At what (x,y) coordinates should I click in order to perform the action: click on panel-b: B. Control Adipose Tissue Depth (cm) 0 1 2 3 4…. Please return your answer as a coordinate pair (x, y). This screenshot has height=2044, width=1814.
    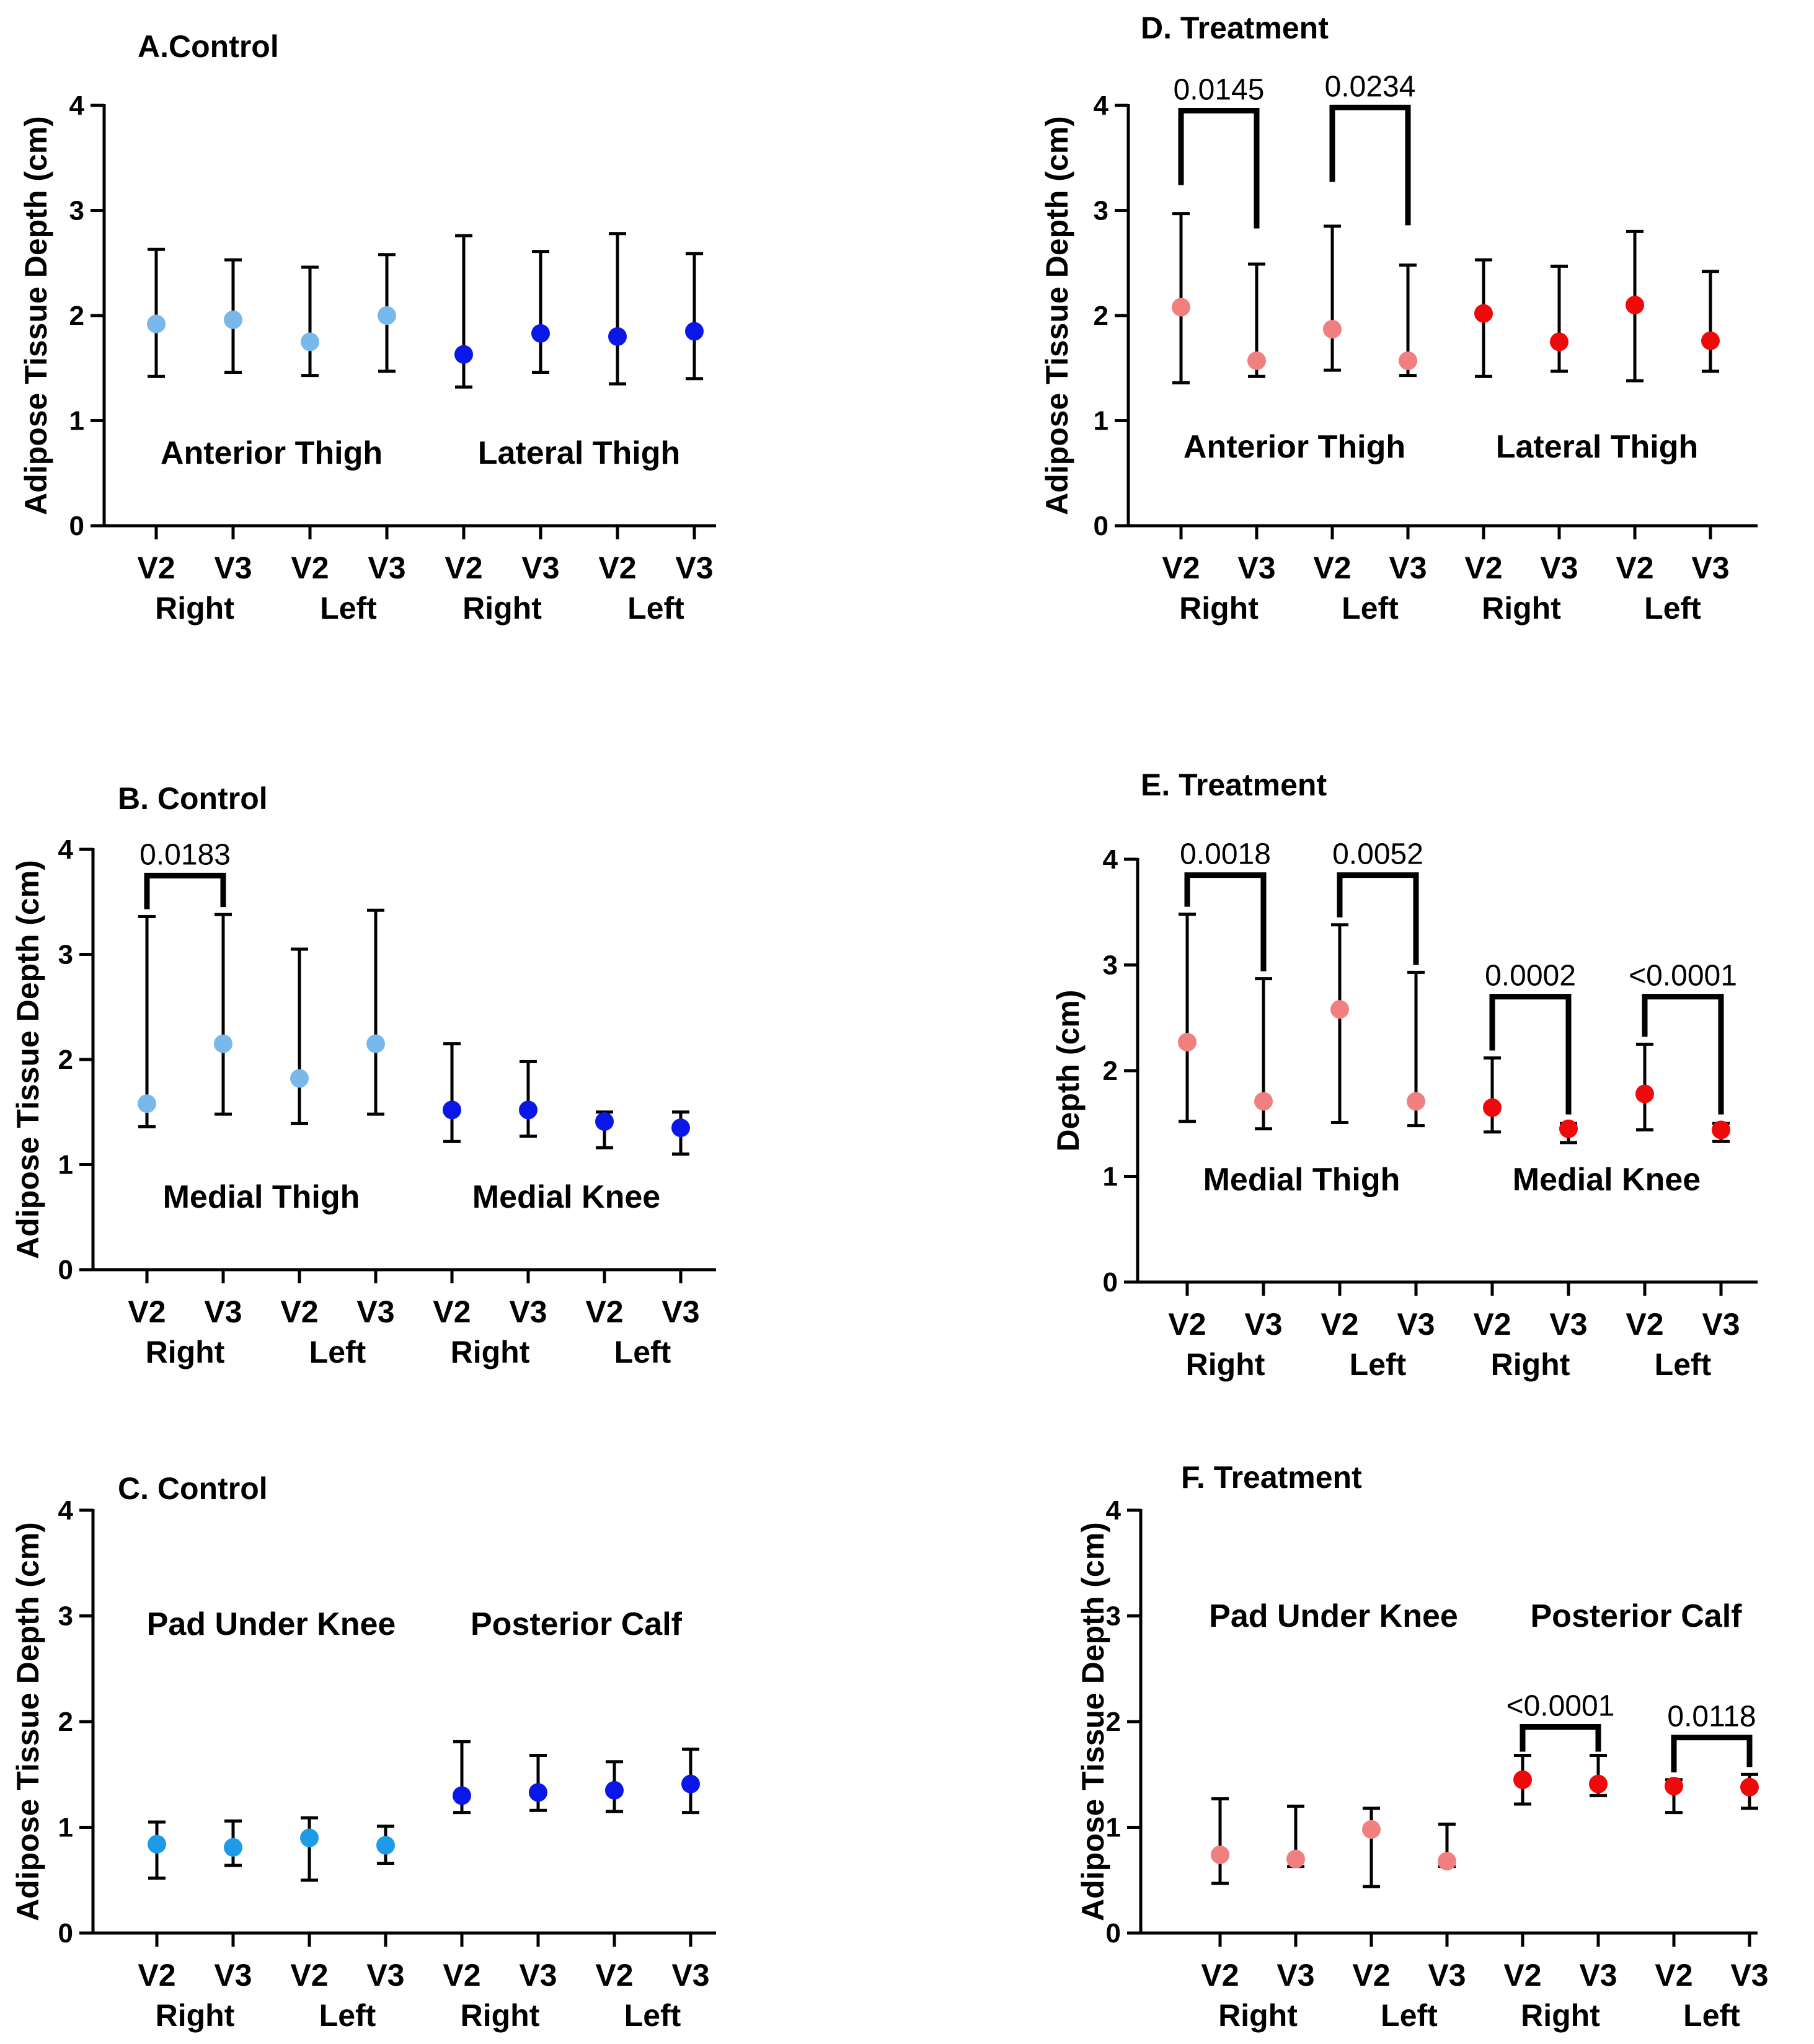
    Looking at the image, I should click on (363, 1075).